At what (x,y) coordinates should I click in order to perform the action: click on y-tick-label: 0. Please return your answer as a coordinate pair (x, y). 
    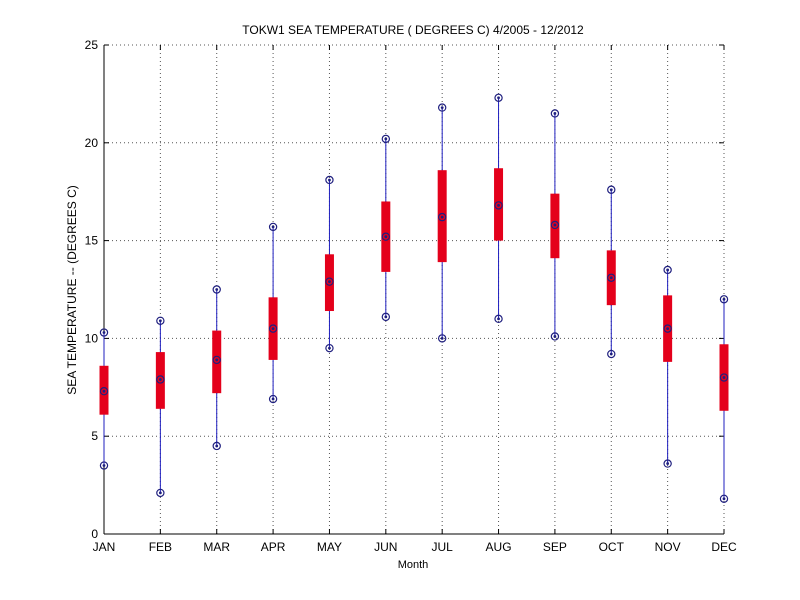
    Looking at the image, I should click on (94, 534).